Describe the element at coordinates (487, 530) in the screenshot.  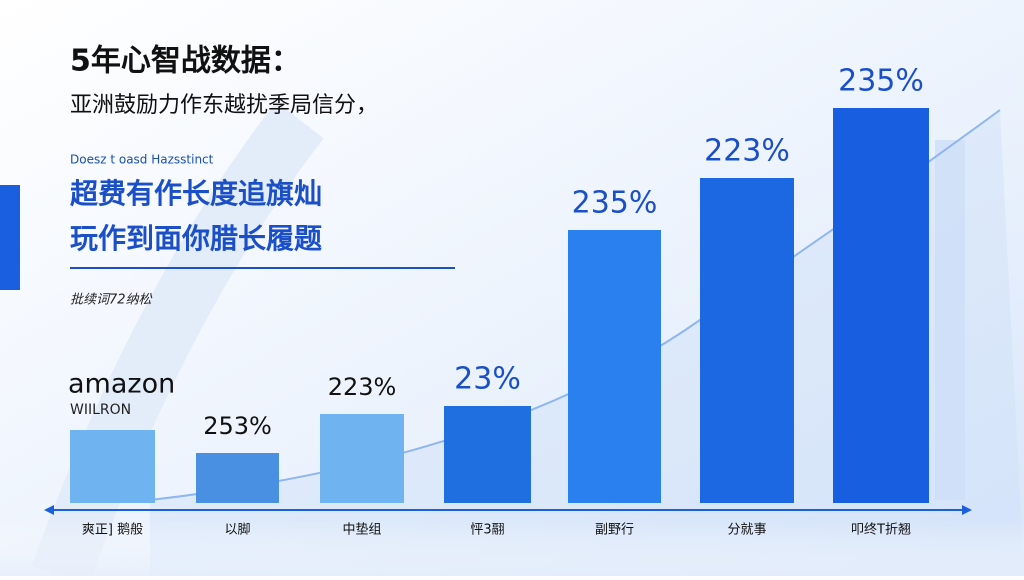
I see `category-label: 怦3翮` at that location.